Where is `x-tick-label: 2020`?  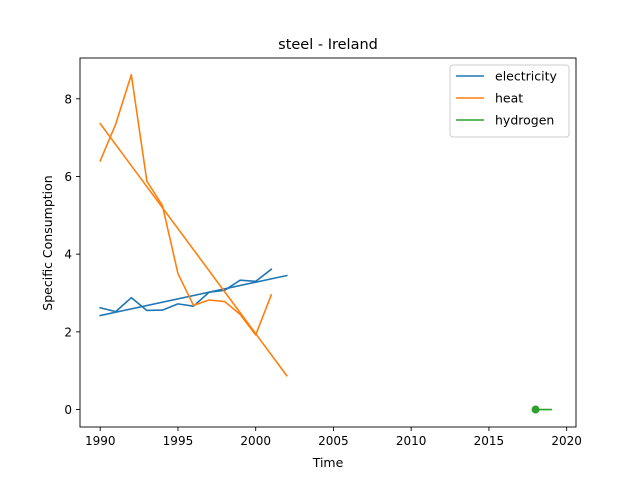 x-tick-label: 2020 is located at coordinates (566, 441).